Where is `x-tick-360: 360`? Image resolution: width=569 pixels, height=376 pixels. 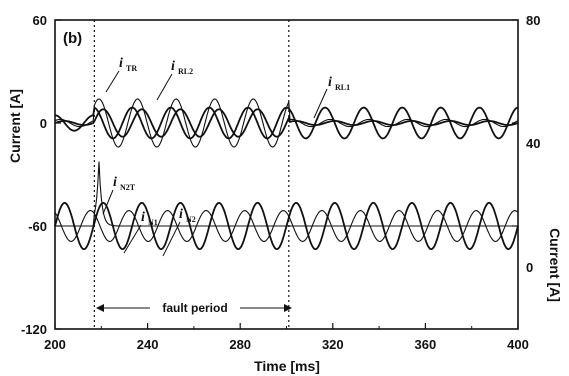
x-tick-360: 360 is located at coordinates (426, 344).